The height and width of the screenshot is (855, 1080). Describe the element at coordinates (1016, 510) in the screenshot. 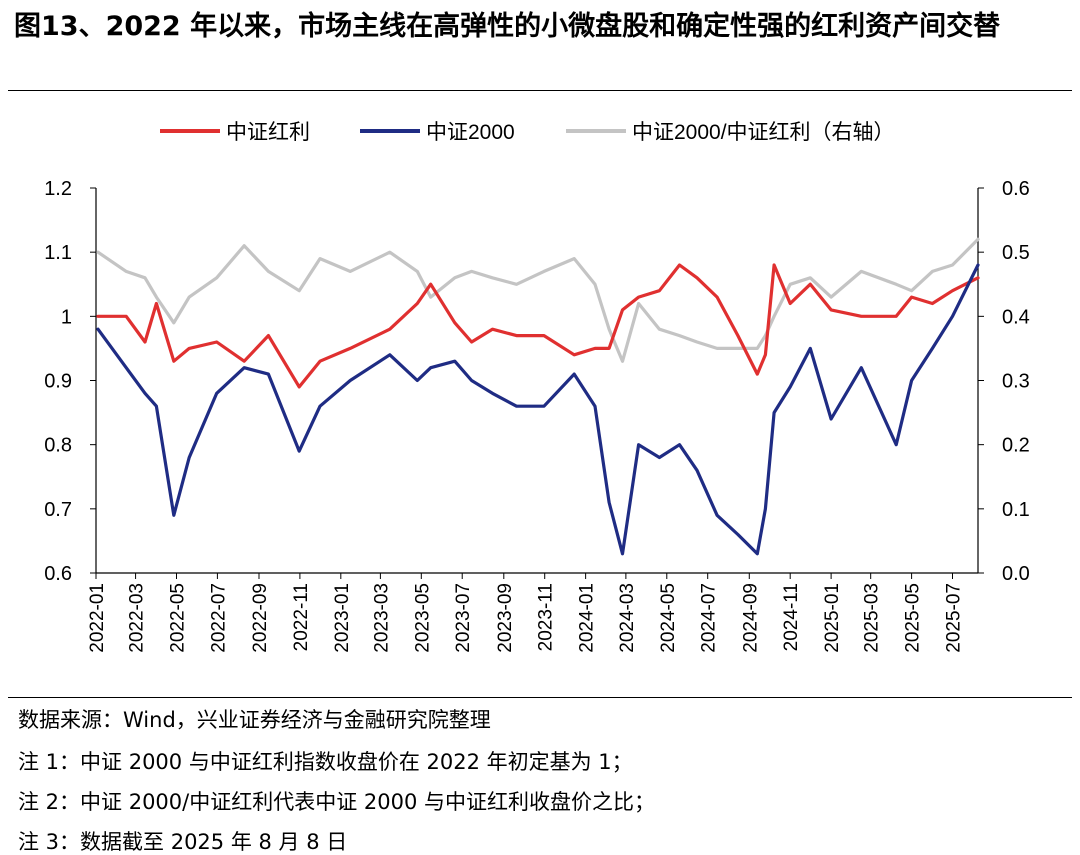

I see `right-tick-label: 0.1` at that location.